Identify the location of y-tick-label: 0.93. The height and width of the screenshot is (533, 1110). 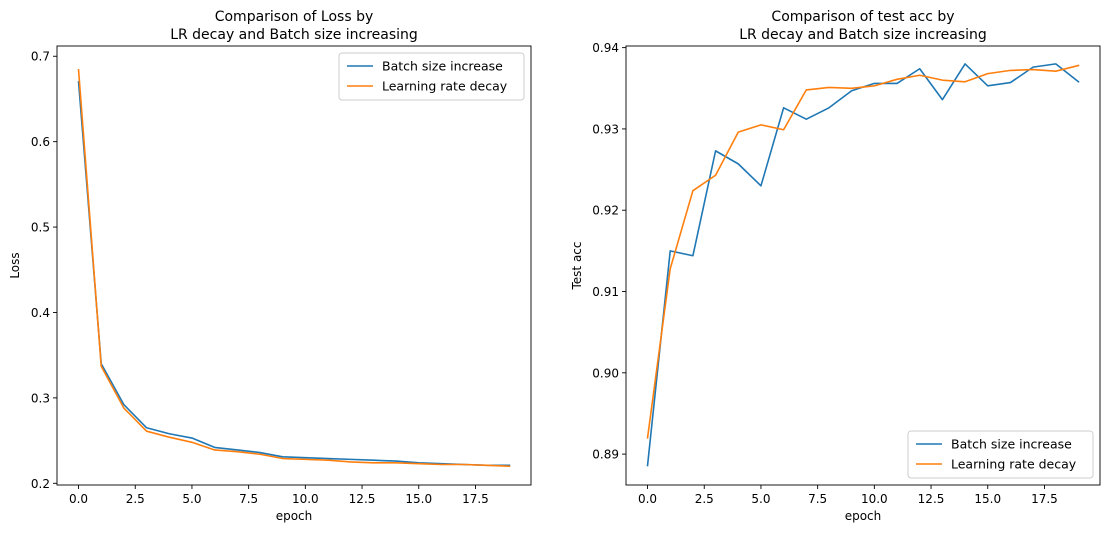
(605, 129).